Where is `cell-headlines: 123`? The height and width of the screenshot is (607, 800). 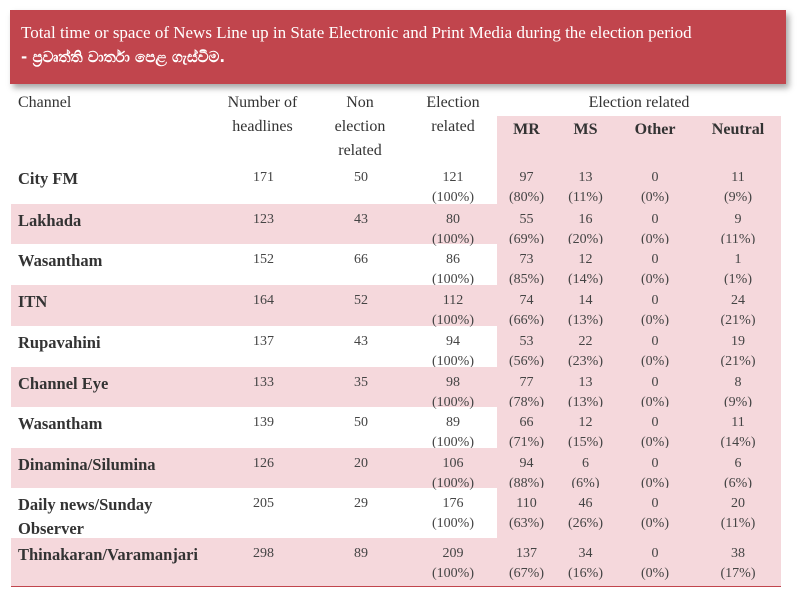 cell-headlines: 123 is located at coordinates (263, 219).